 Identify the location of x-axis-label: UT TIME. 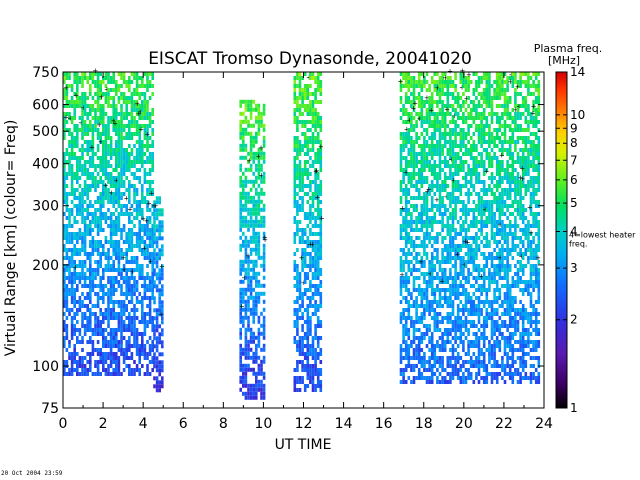
(303, 445).